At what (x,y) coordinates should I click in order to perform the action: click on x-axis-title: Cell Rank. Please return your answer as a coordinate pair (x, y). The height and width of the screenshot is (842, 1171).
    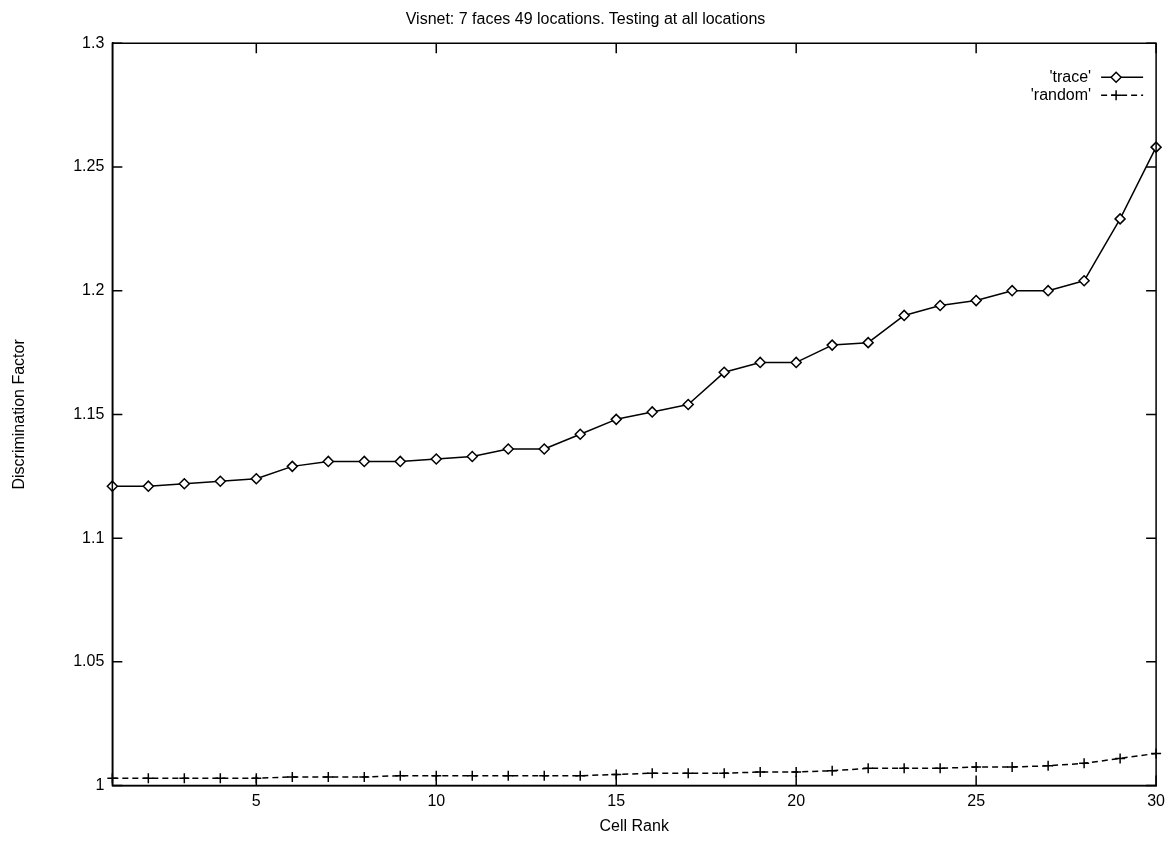
    Looking at the image, I should click on (634, 825).